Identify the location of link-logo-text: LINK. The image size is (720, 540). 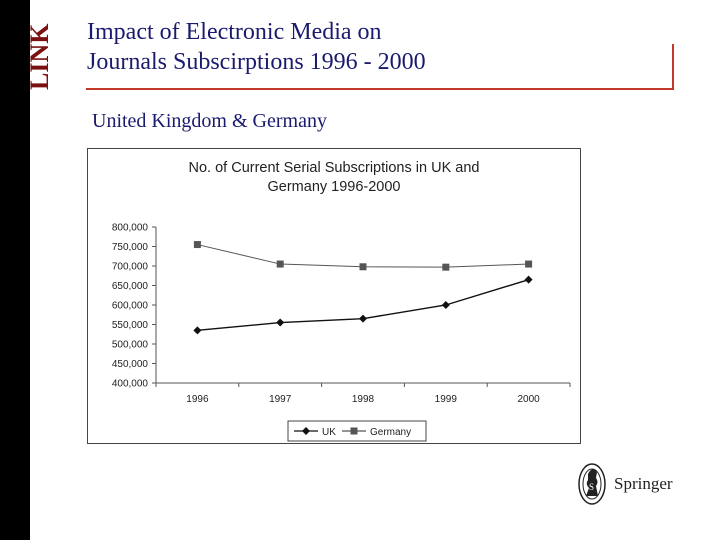
(40, 56).